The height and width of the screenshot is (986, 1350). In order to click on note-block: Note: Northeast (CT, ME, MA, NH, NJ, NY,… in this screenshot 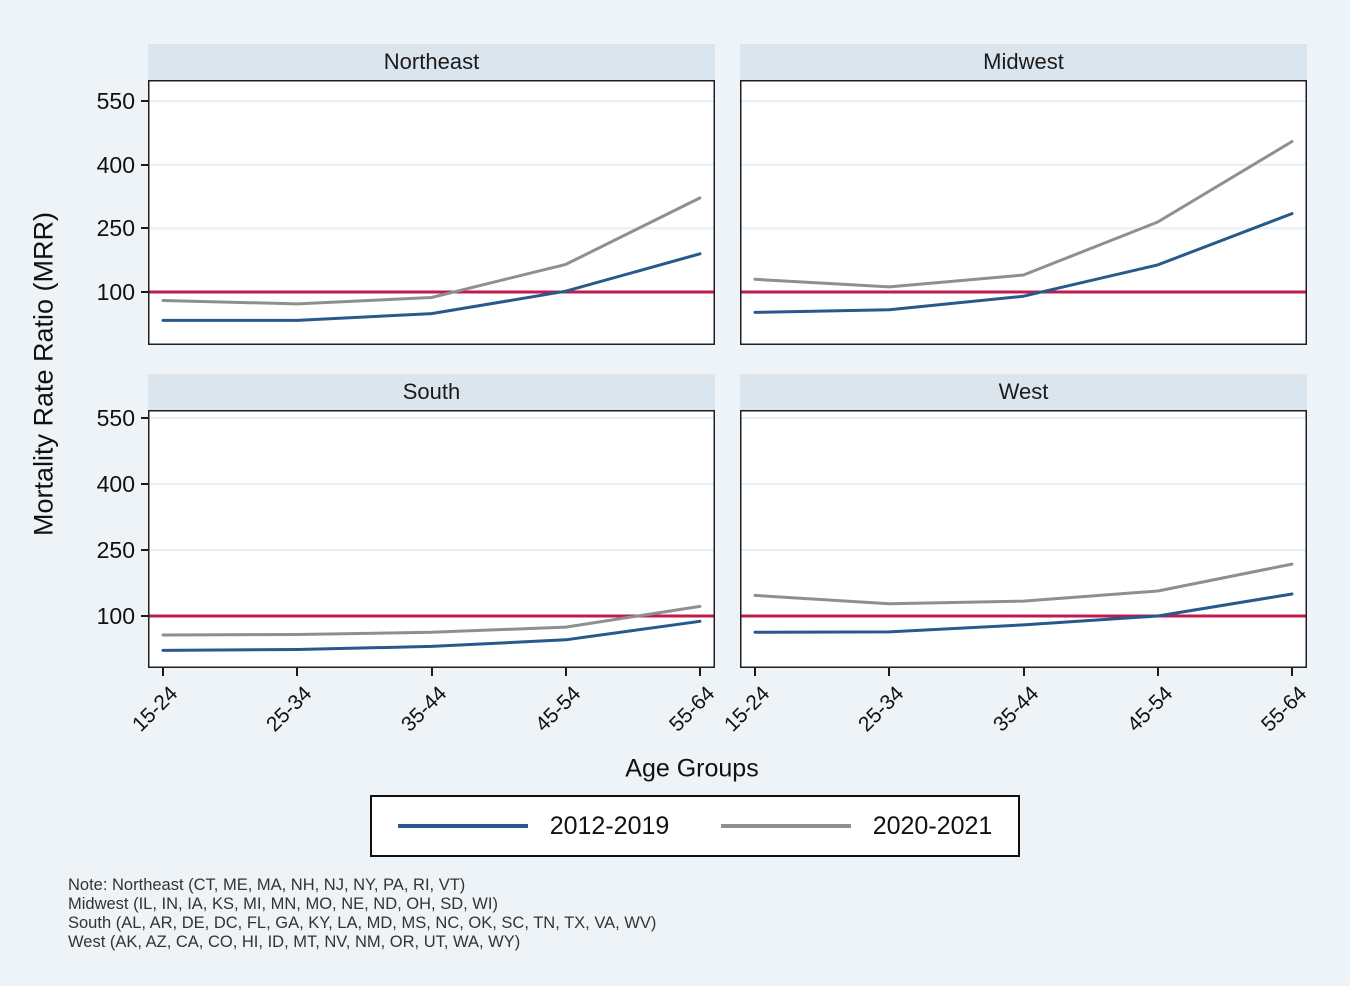, I will do `click(362, 914)`.